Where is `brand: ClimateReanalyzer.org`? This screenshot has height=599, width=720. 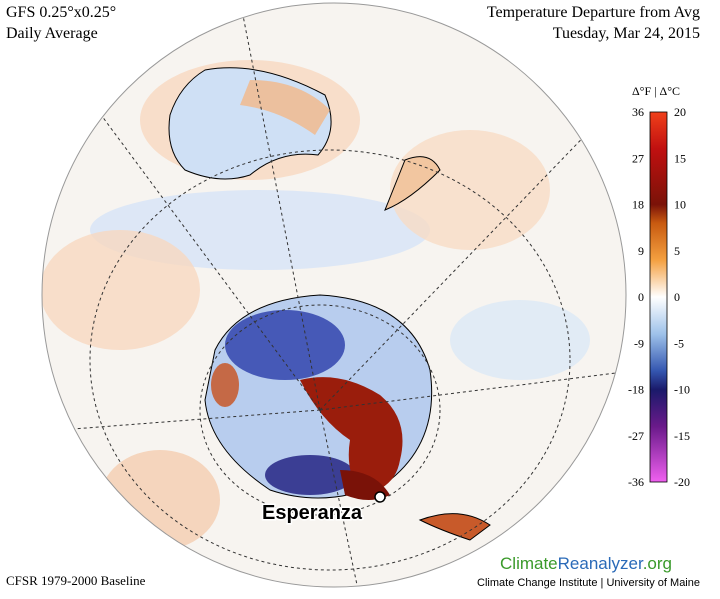 brand: ClimateReanalyzer.org is located at coordinates (586, 563).